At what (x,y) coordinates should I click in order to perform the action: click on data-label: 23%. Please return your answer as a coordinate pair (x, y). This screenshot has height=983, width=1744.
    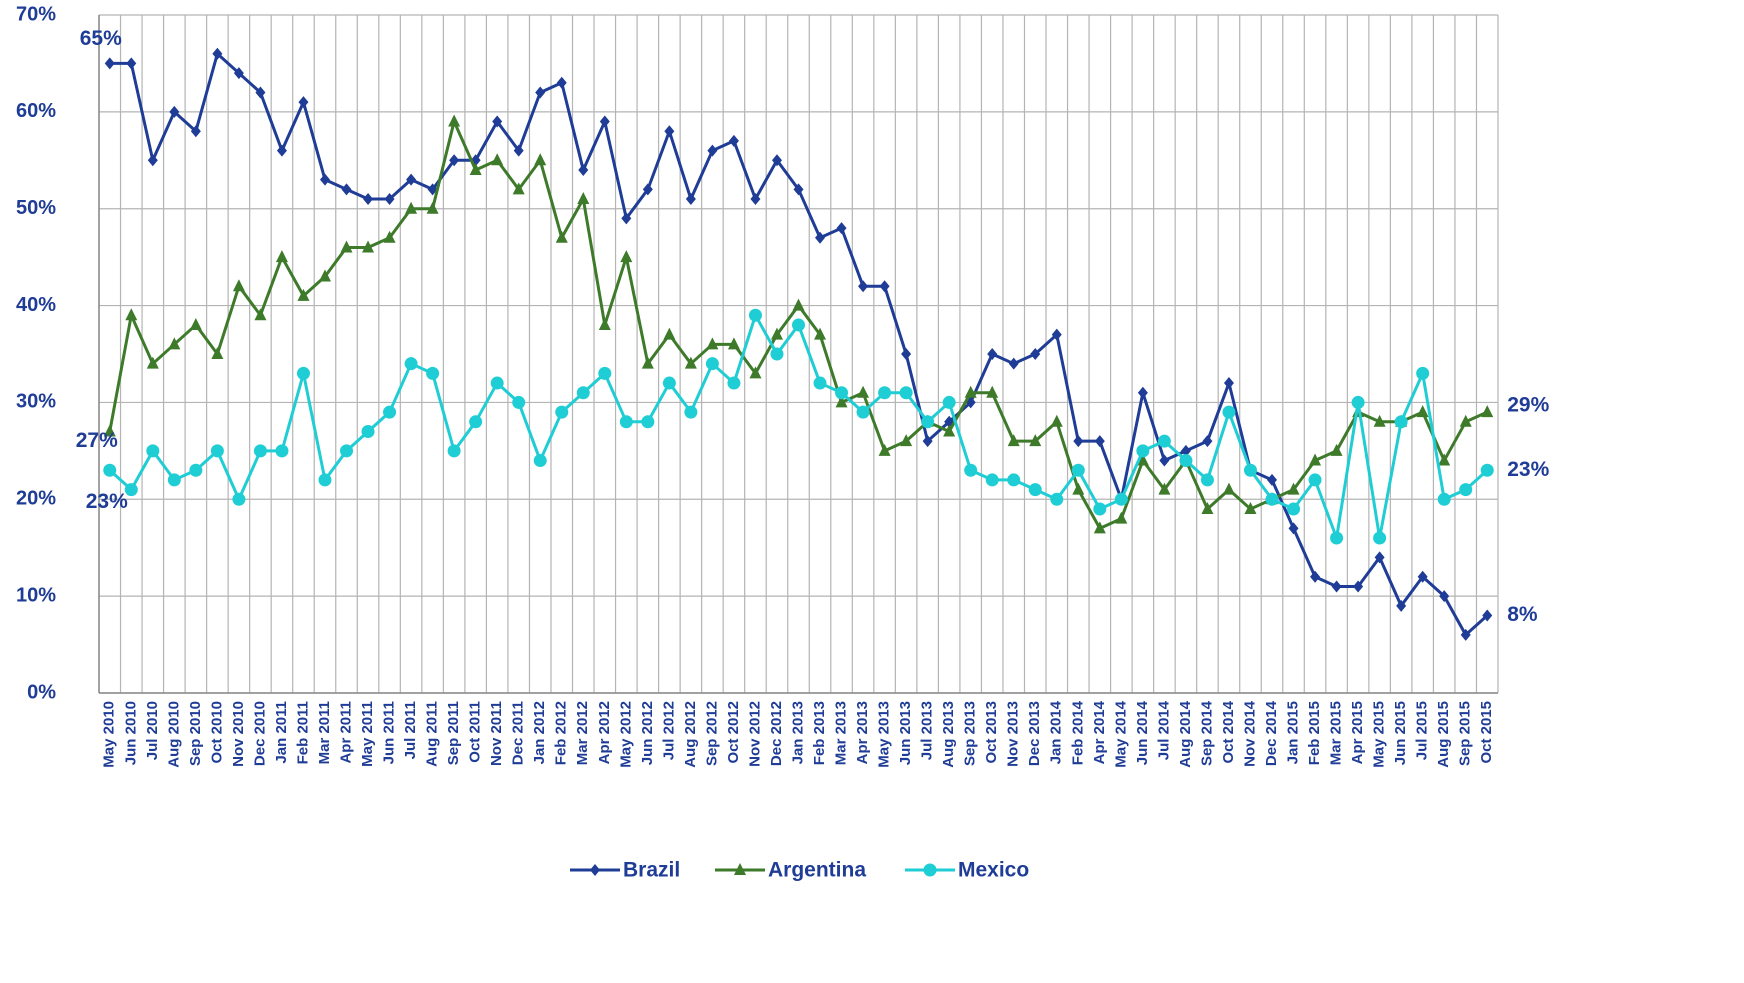
    Looking at the image, I should click on (1528, 469).